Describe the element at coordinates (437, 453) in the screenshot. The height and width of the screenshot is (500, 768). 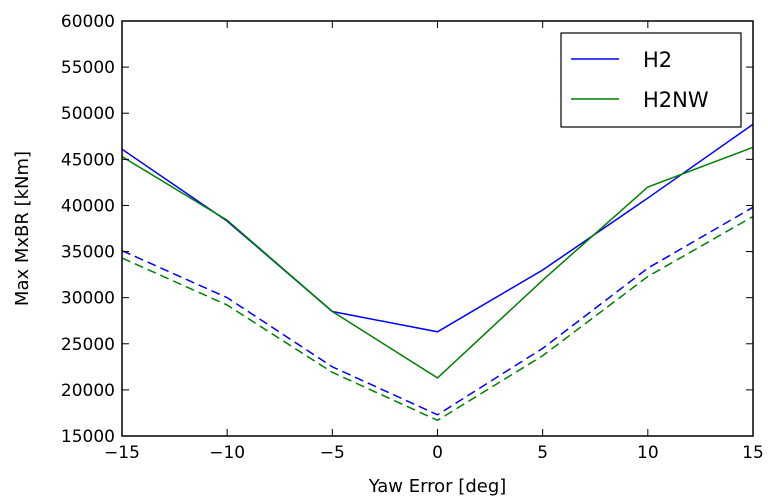
I see `x-tick-label: 0` at that location.